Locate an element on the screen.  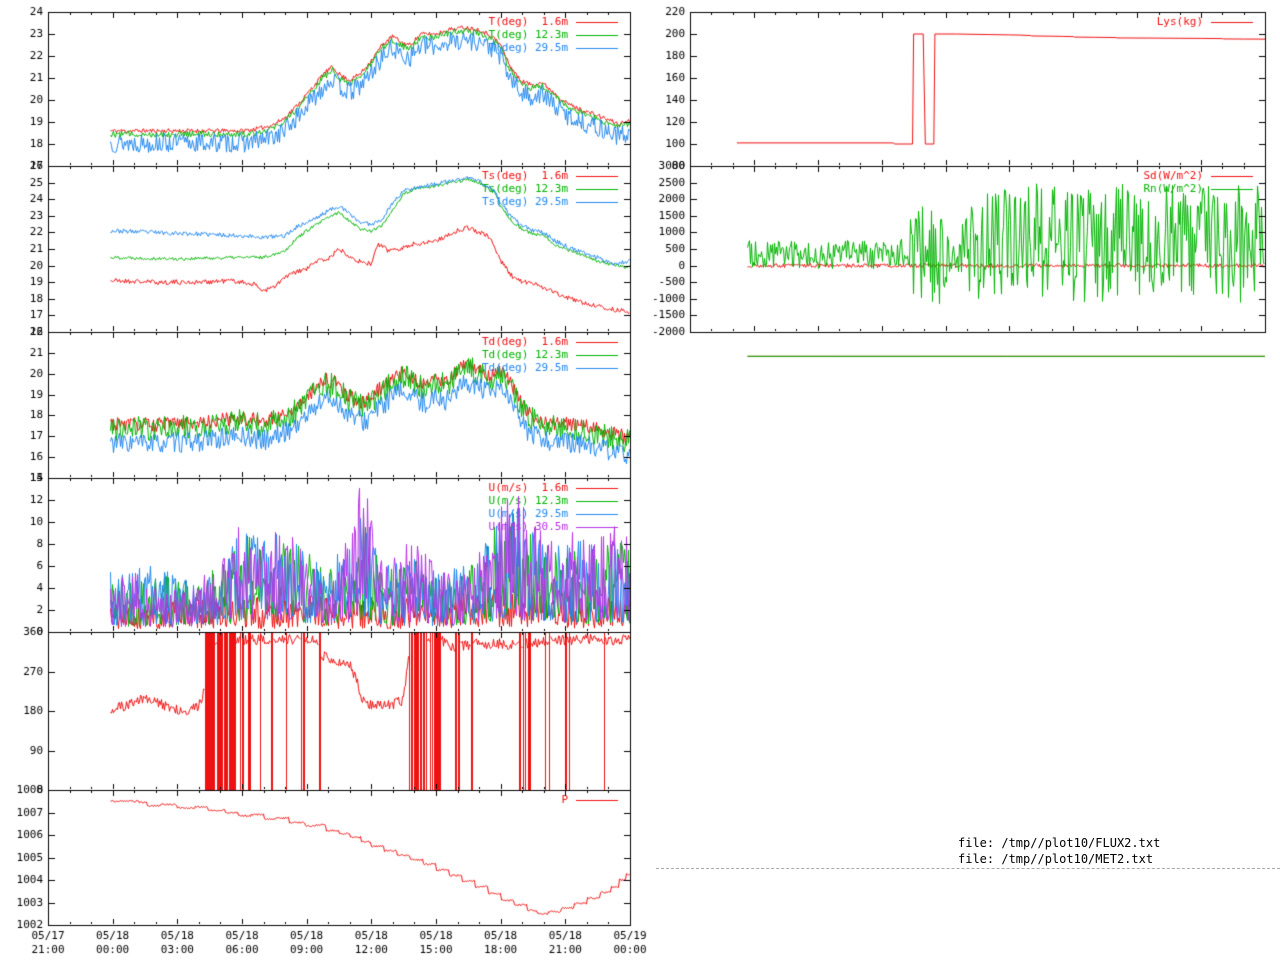
panel-air-temperature is located at coordinates (339, 89).